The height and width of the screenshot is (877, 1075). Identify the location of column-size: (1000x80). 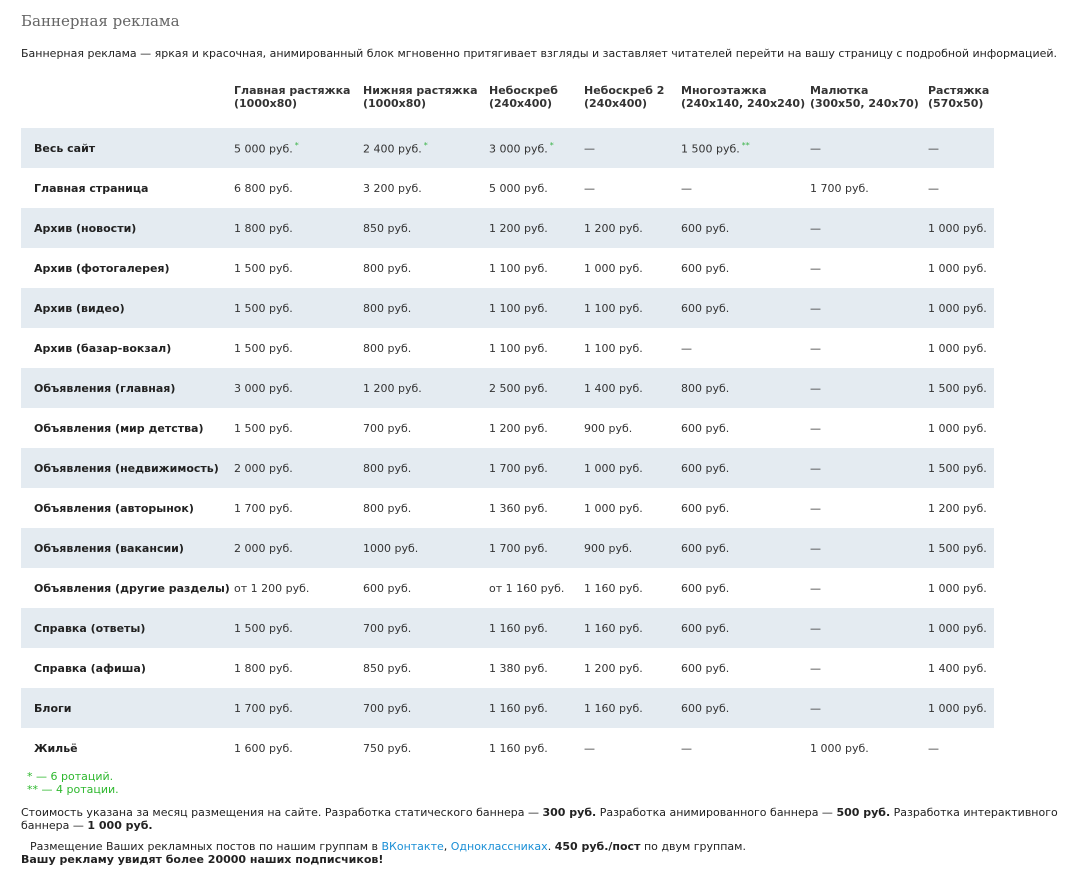
(395, 103).